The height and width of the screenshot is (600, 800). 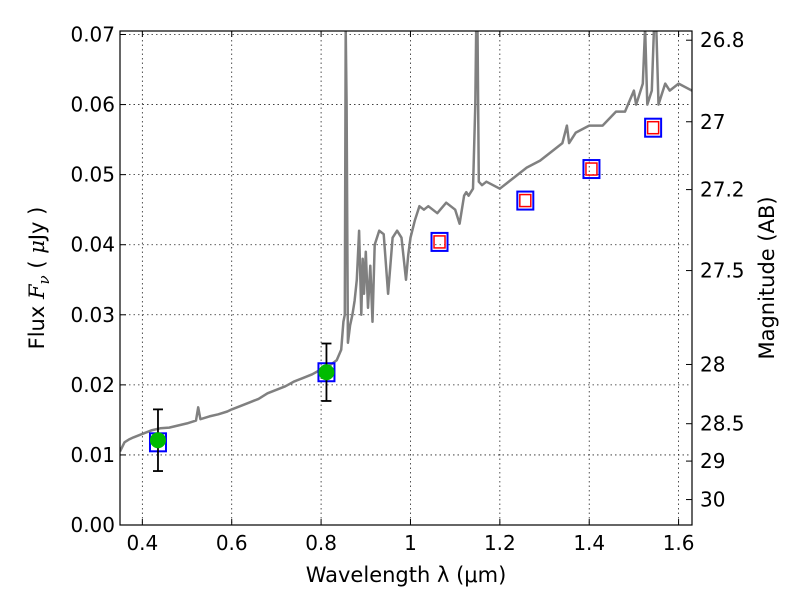 What do you see at coordinates (142, 543) in the screenshot?
I see `x-tick-label: 0.4` at bounding box center [142, 543].